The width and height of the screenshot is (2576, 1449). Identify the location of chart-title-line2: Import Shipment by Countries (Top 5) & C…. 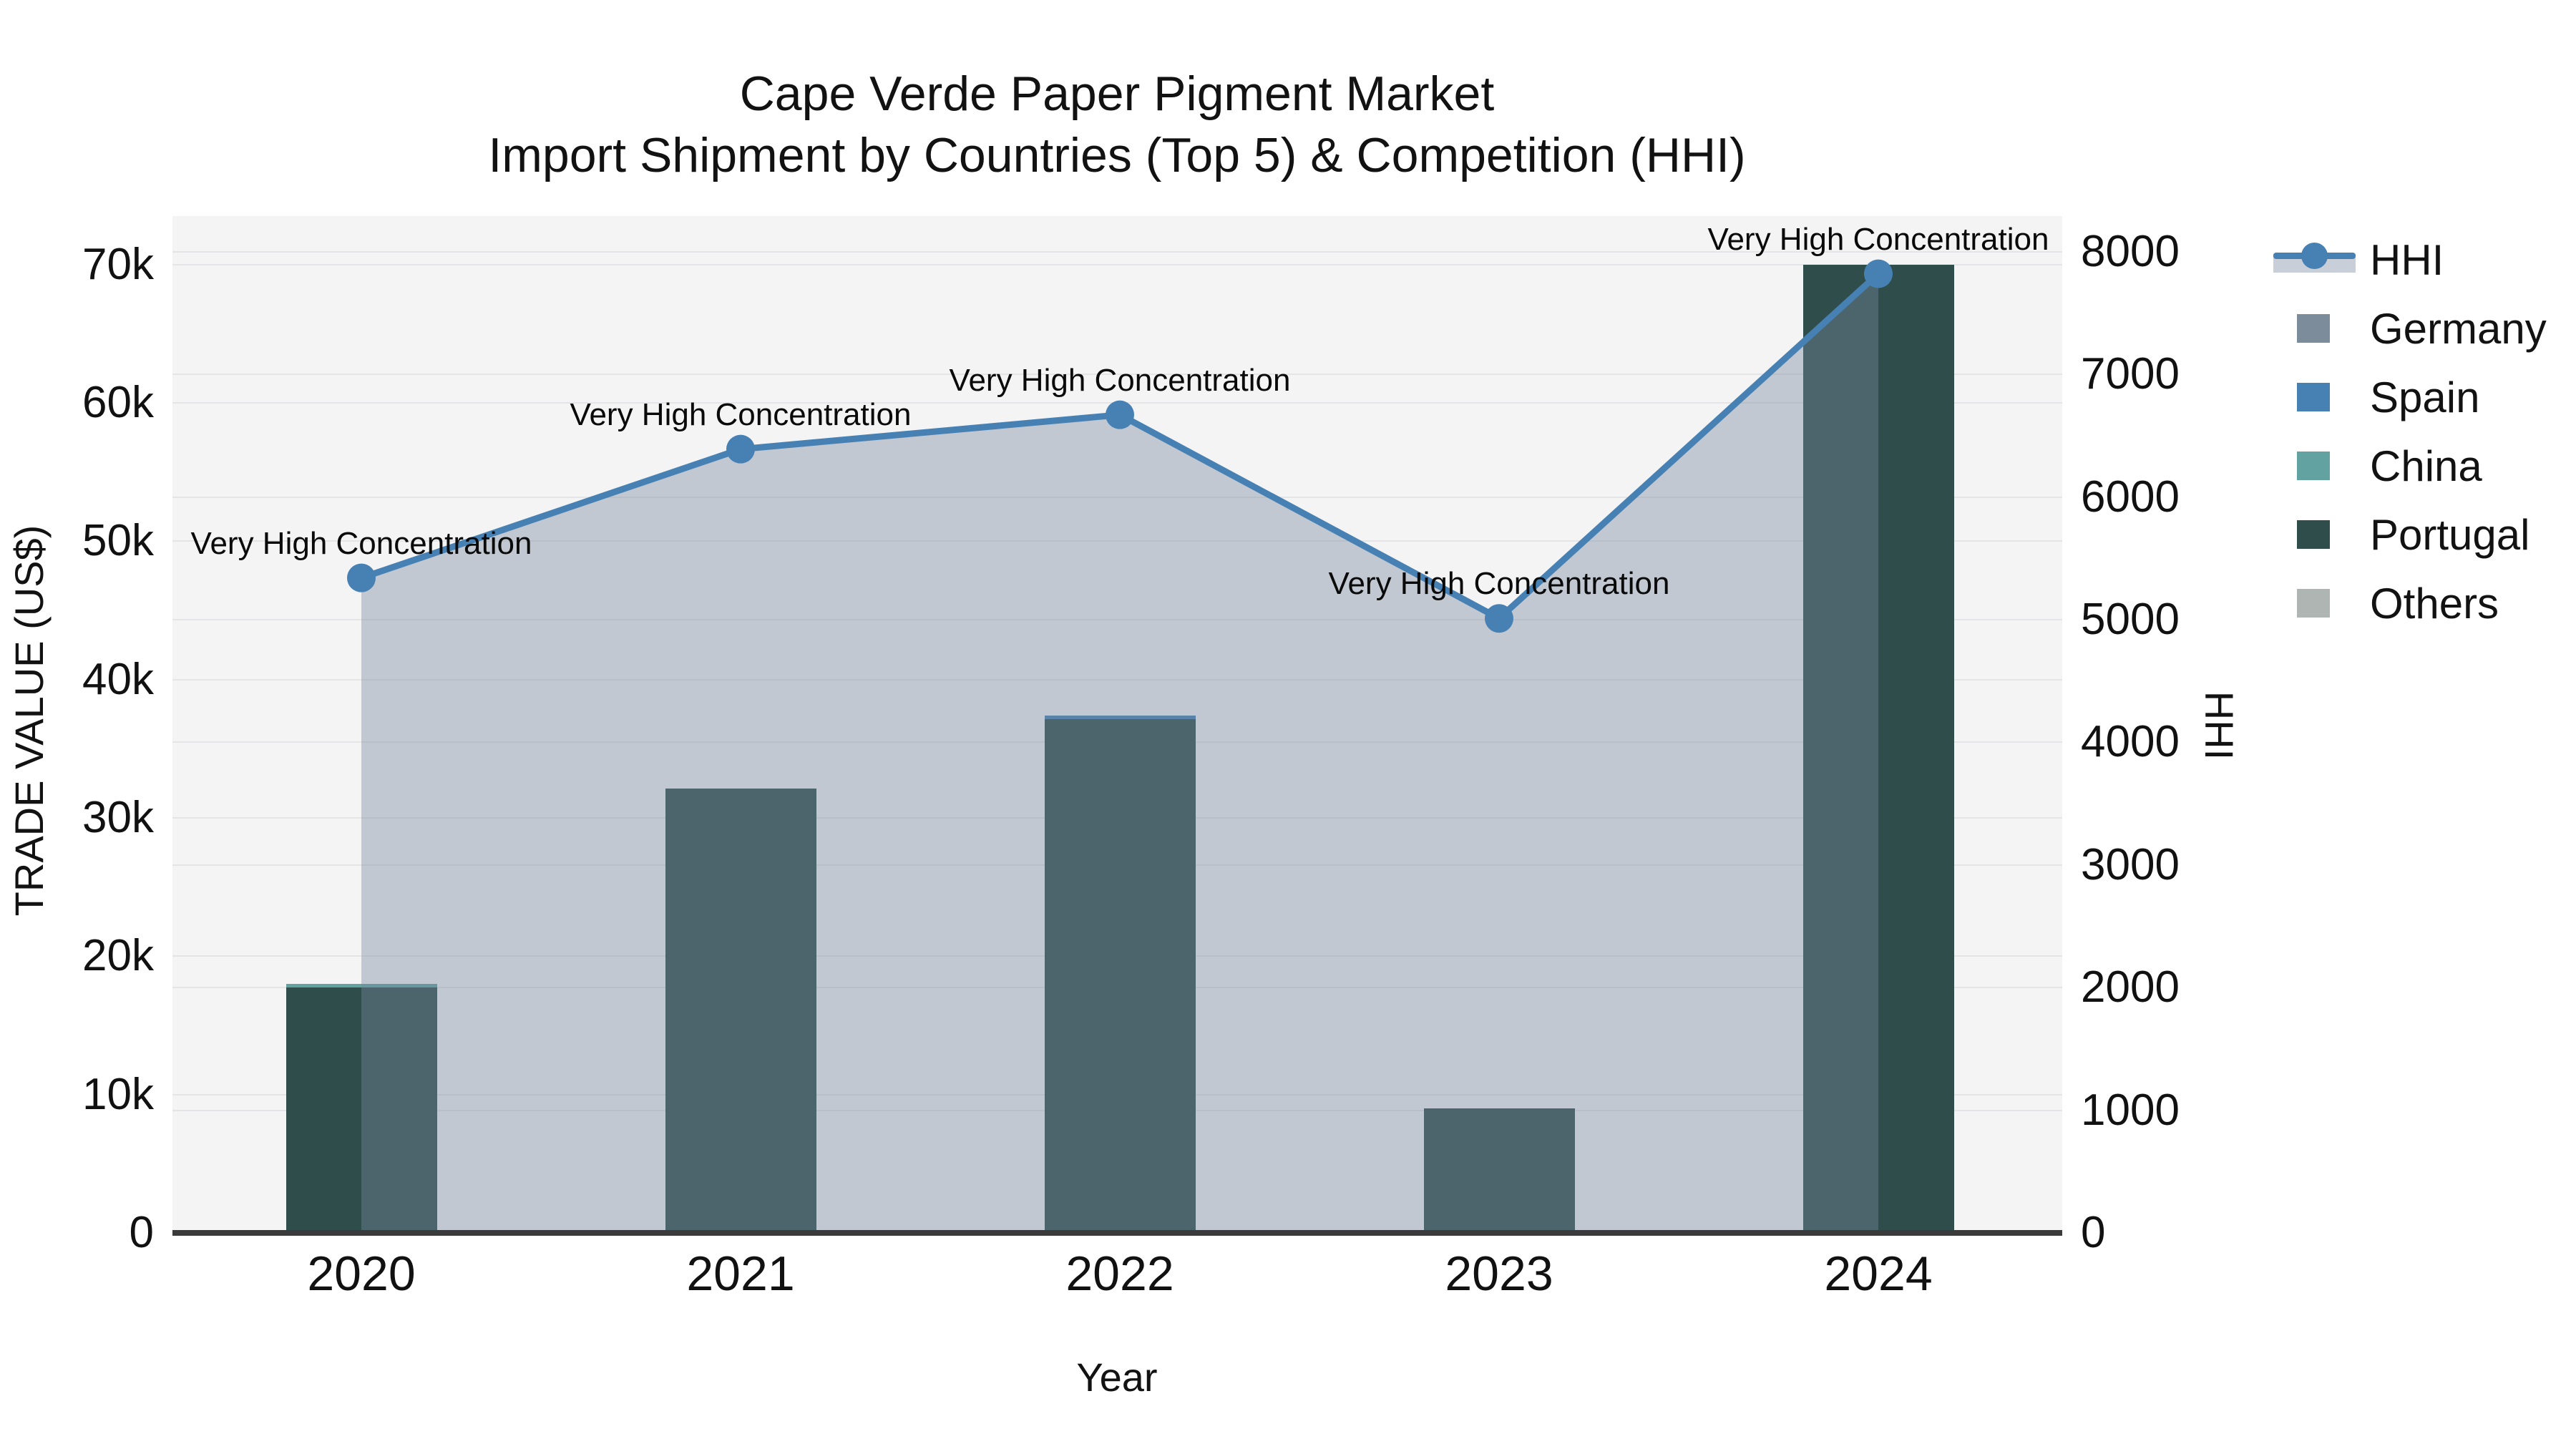
(1117, 155).